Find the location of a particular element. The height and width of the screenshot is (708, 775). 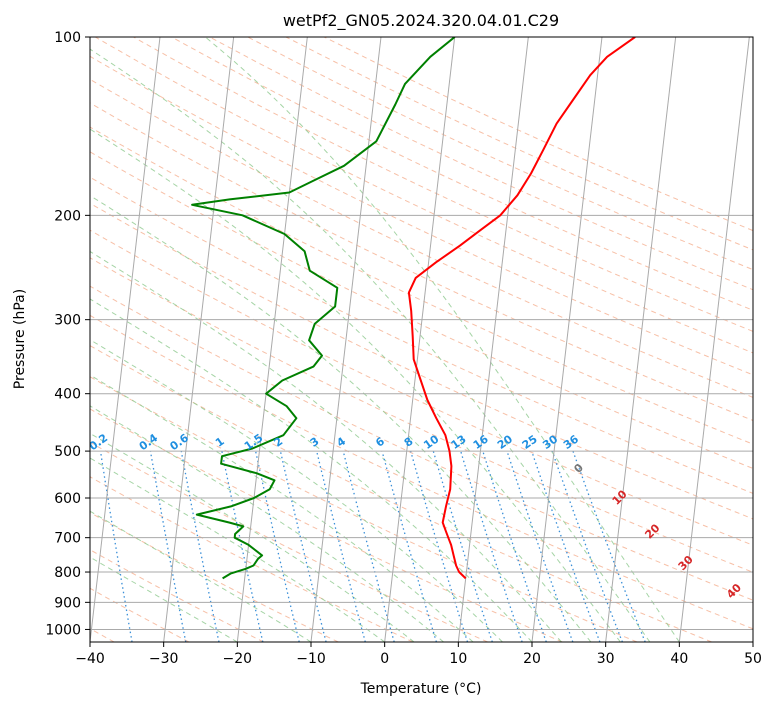

x-axis-label: Temperature (°C) is located at coordinates (421, 689).